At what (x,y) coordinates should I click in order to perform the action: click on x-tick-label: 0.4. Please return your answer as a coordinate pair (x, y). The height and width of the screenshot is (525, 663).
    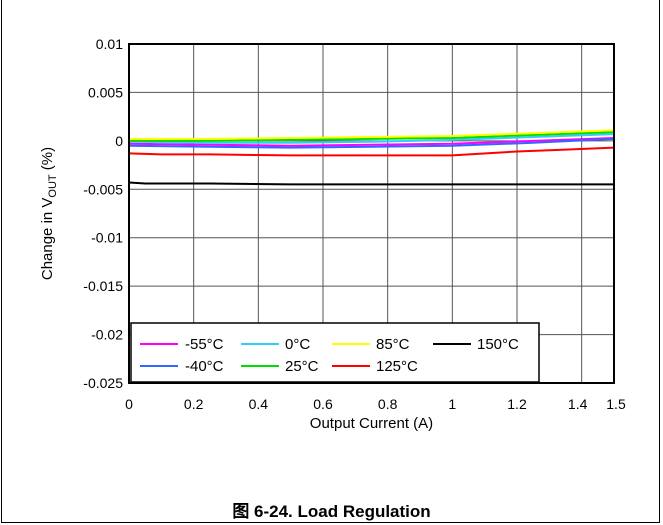
    Looking at the image, I should click on (259, 404).